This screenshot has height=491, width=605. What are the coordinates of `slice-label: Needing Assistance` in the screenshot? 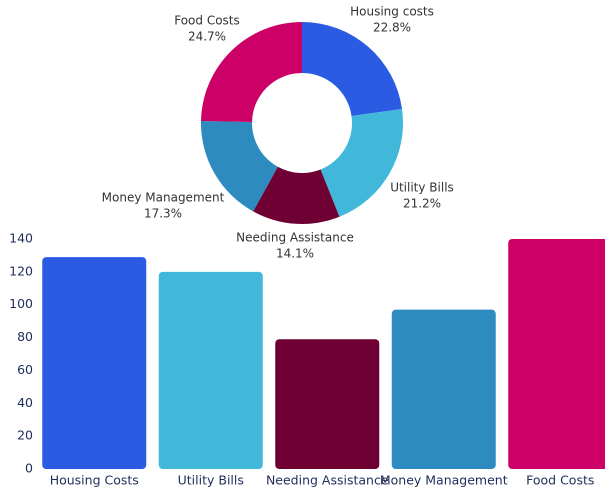 It's located at (295, 238).